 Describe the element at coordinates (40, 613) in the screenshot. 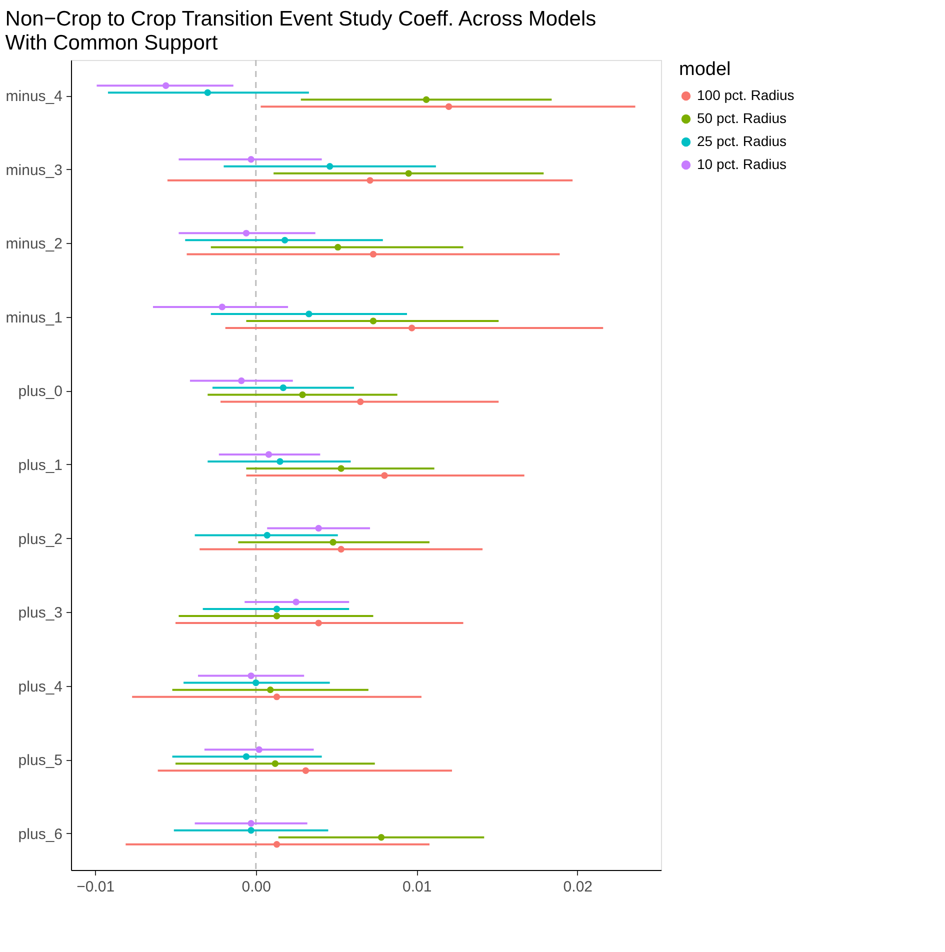

I see `y-tick-label: plus_3` at that location.